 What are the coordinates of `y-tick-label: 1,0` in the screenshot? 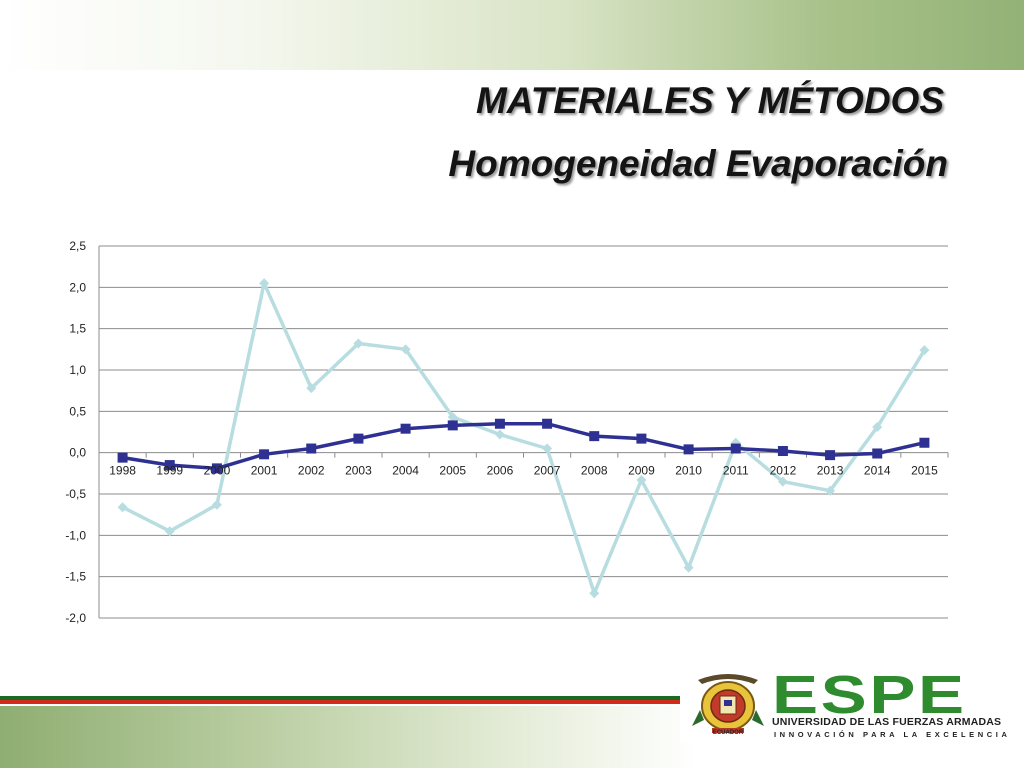 It's located at (77, 370).